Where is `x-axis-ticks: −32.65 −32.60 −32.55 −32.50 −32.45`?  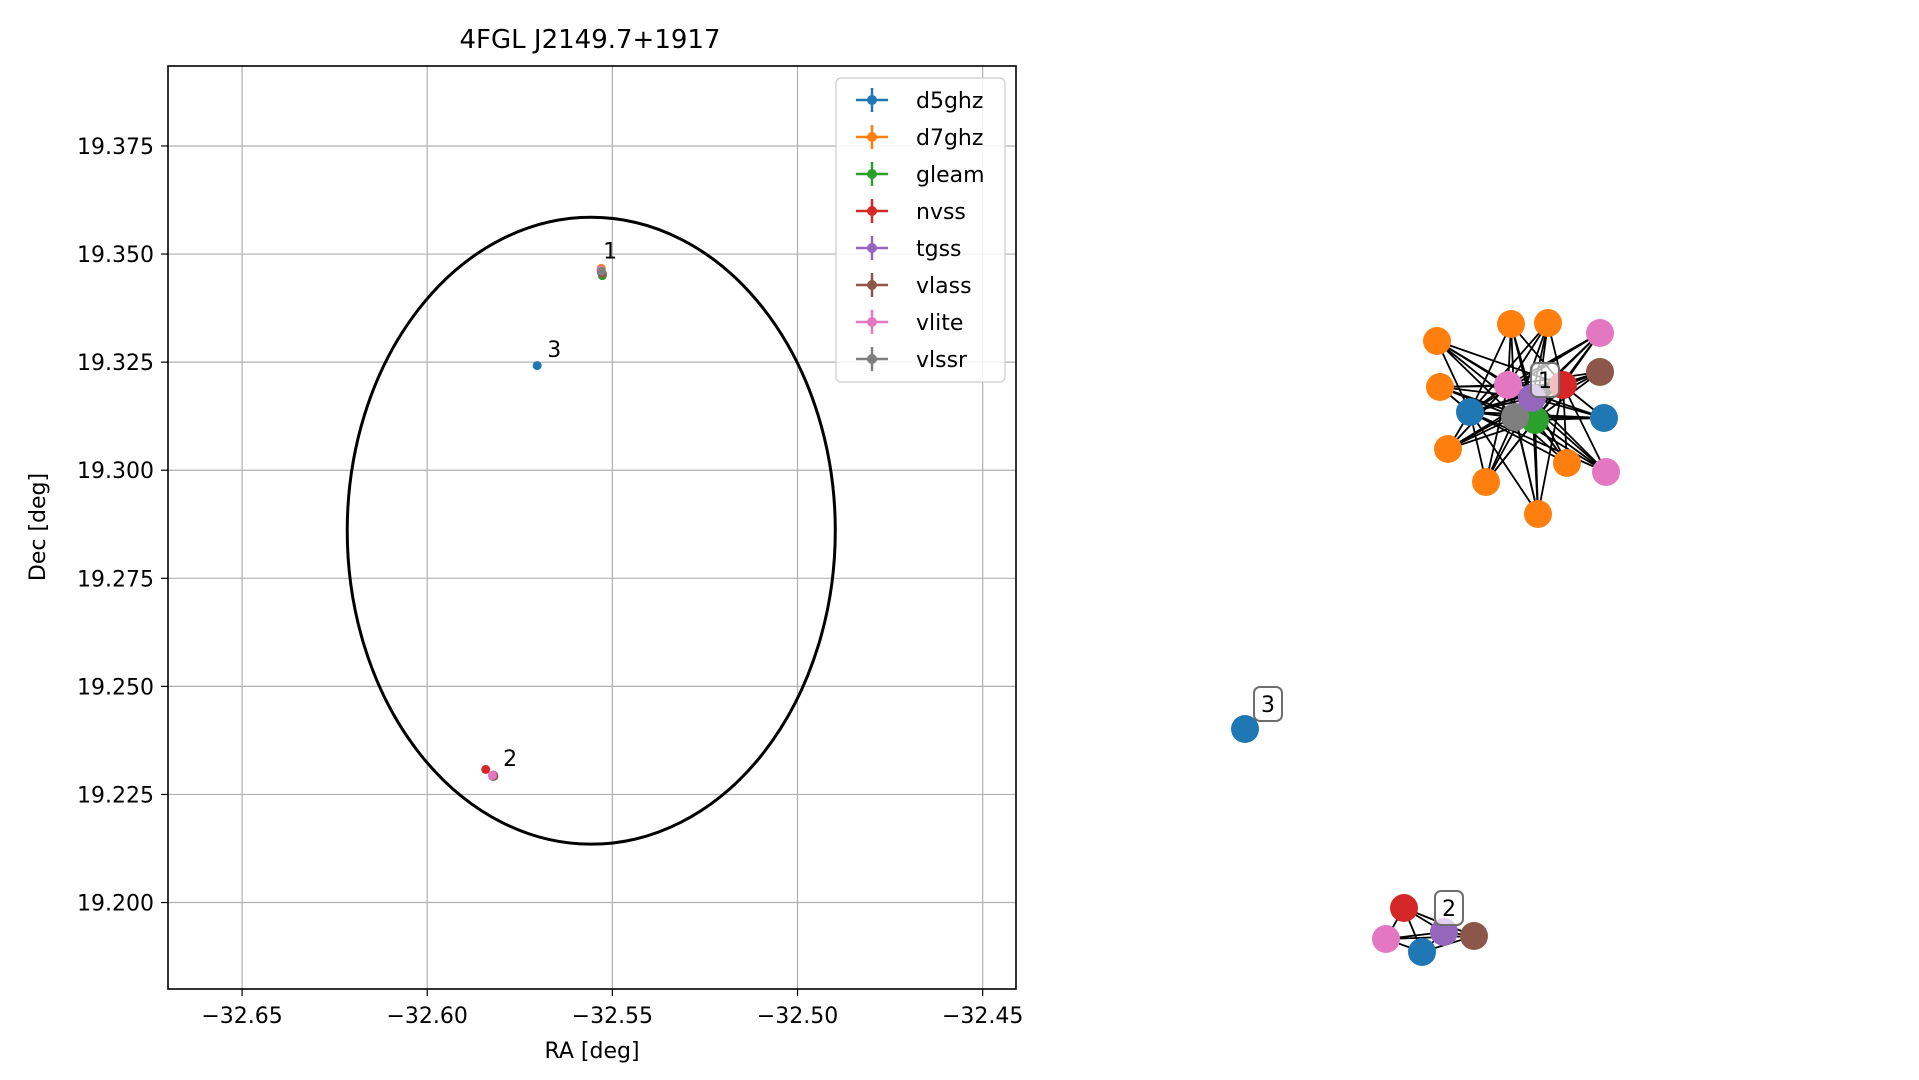 x-axis-ticks: −32.65 −32.60 −32.55 −32.50 −32.45 is located at coordinates (612, 1009).